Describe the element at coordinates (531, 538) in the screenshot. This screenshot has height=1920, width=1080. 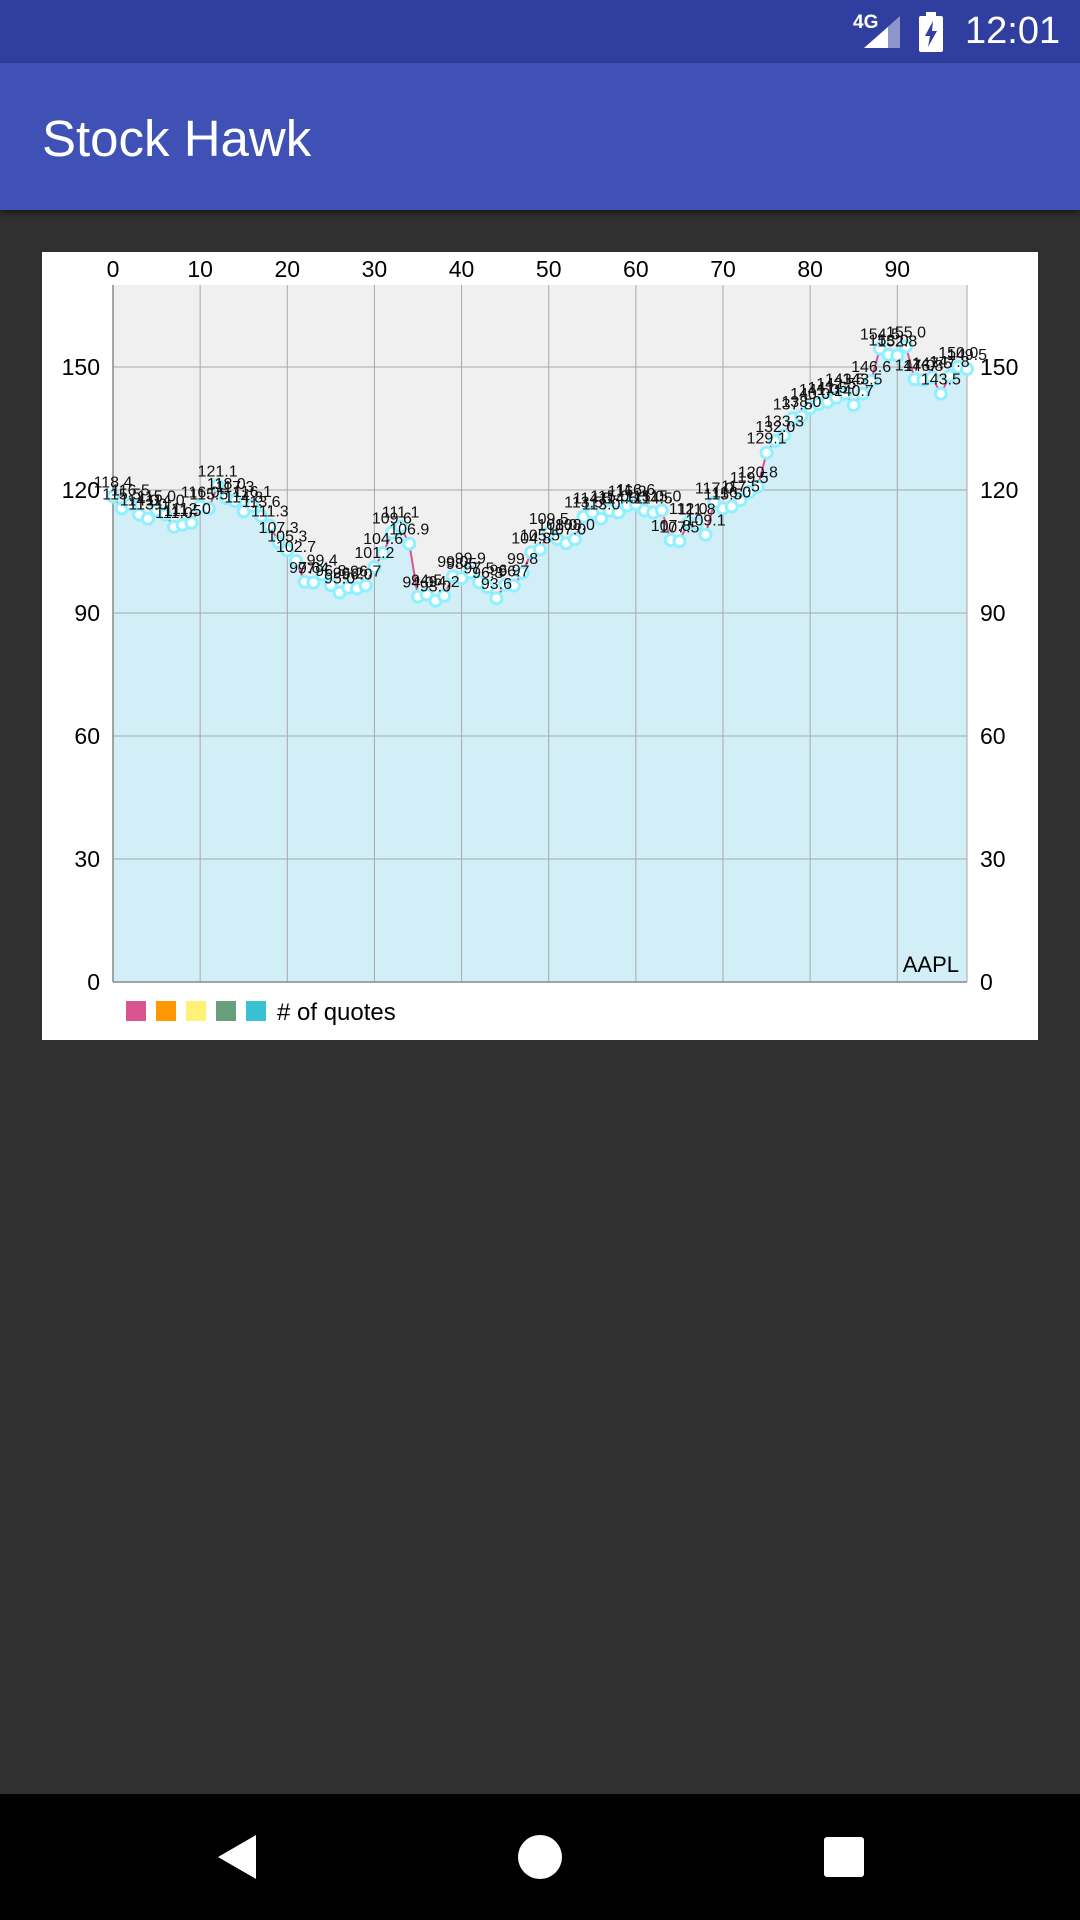
I see `data-label: 104.8` at that location.